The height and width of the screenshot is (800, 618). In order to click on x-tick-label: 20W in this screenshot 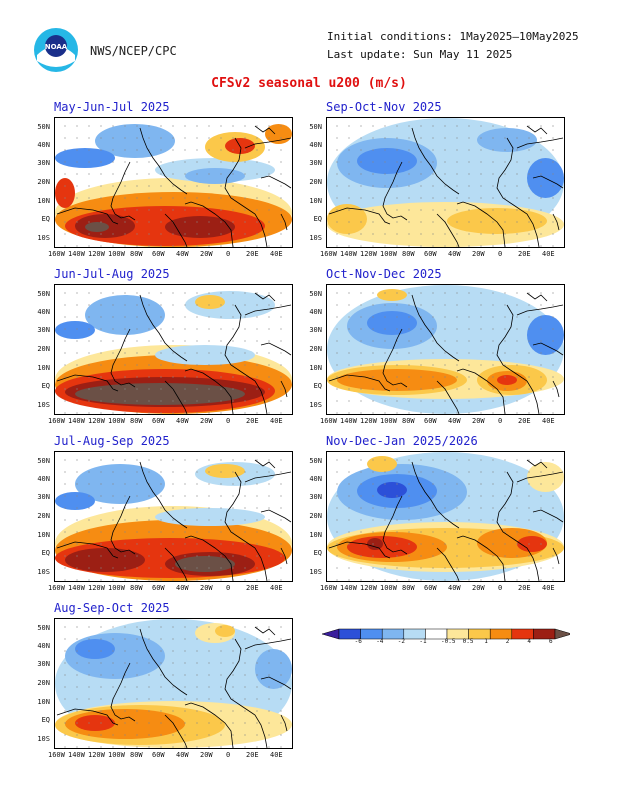, I will do `click(206, 254)`.